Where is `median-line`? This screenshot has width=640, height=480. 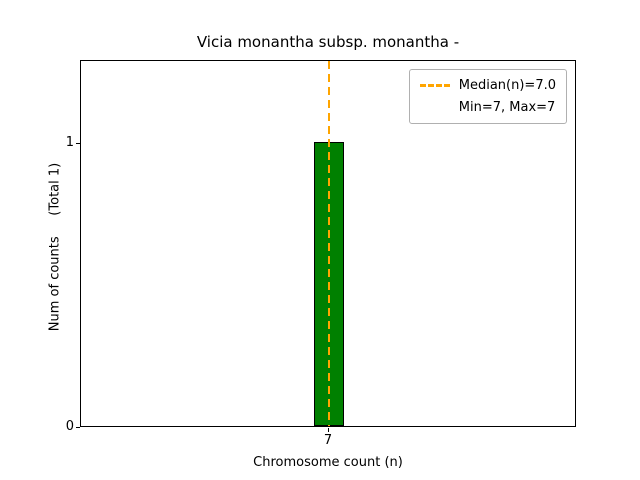 median-line is located at coordinates (329, 243).